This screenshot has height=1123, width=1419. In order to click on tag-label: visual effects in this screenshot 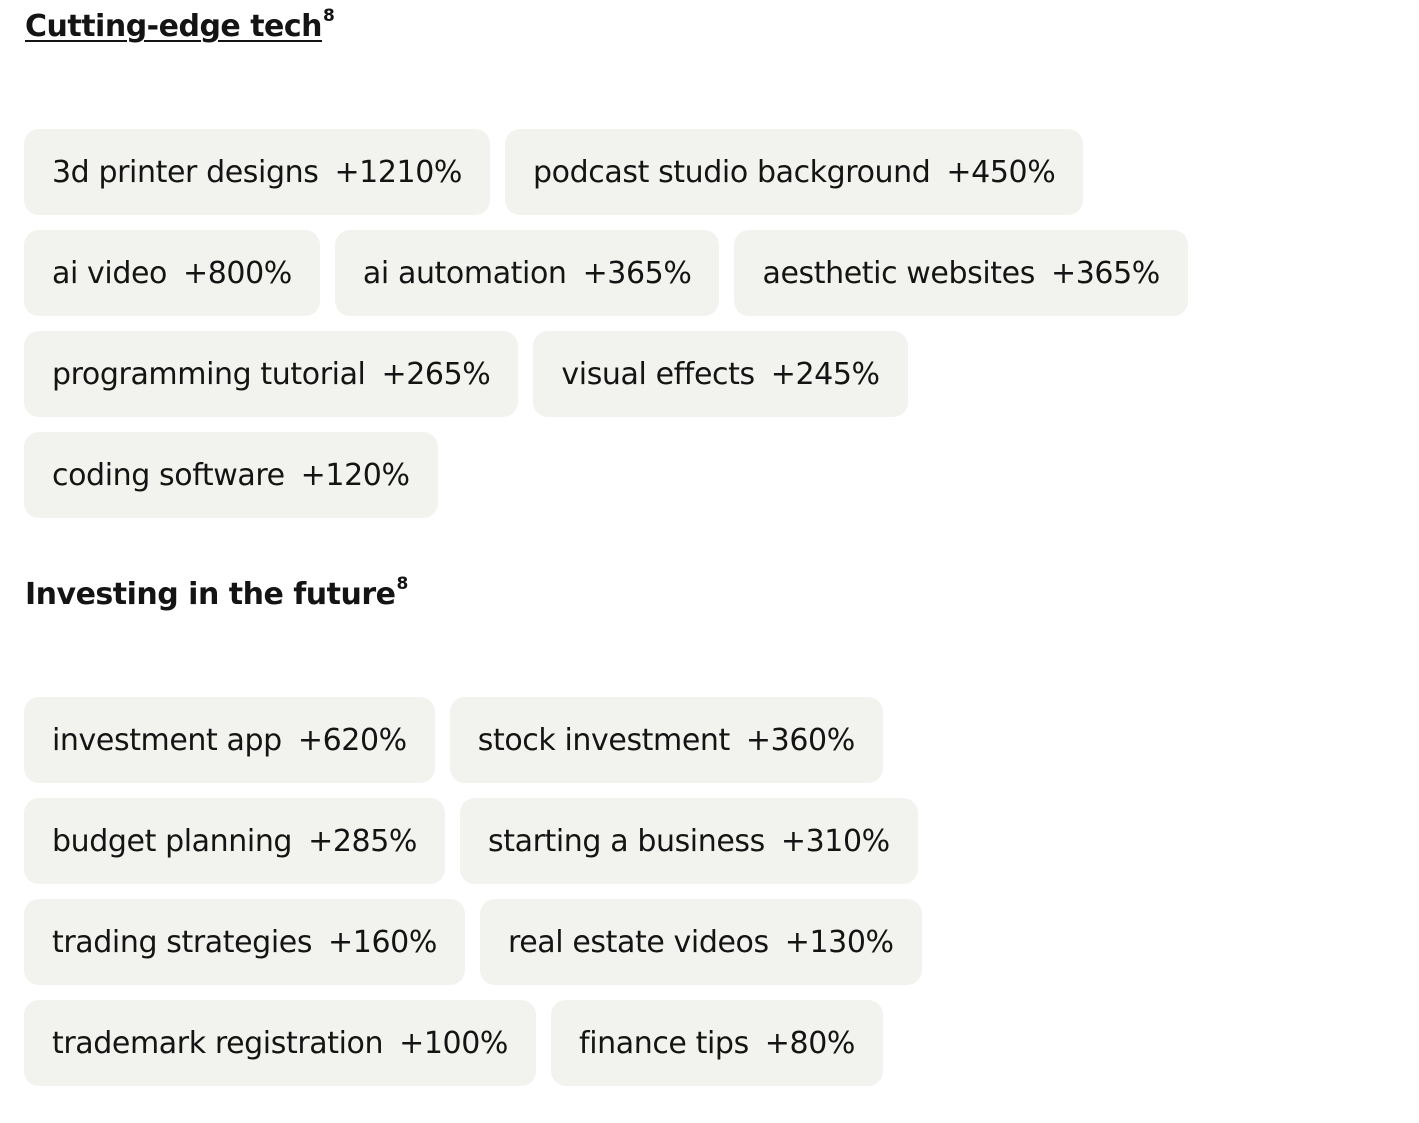, I will do `click(658, 374)`.